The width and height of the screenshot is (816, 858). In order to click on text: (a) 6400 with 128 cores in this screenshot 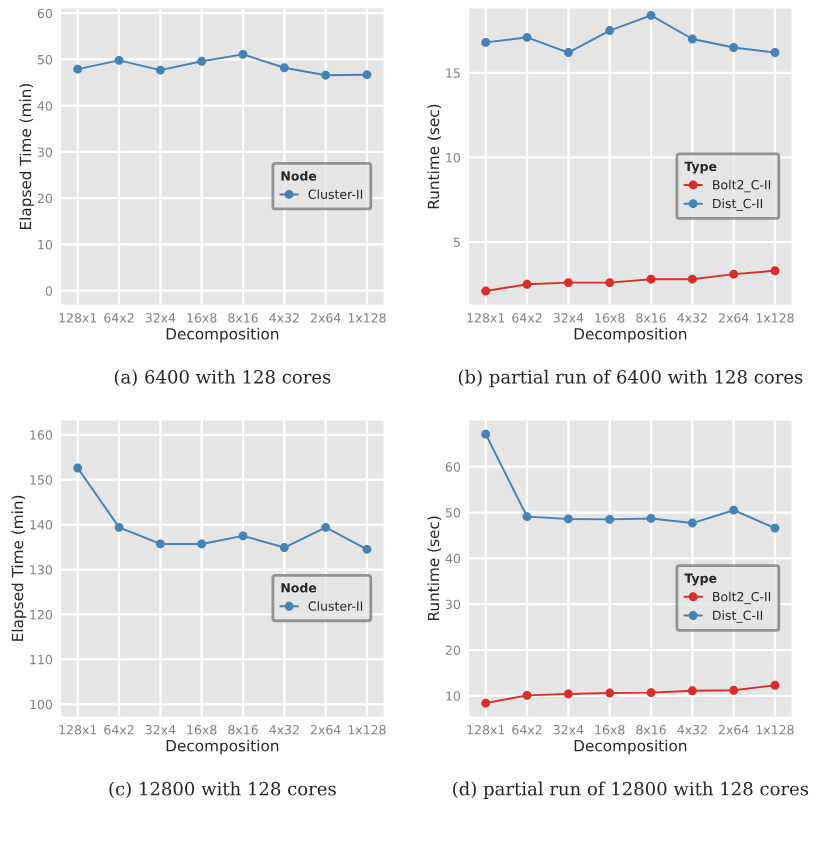, I will do `click(222, 378)`.